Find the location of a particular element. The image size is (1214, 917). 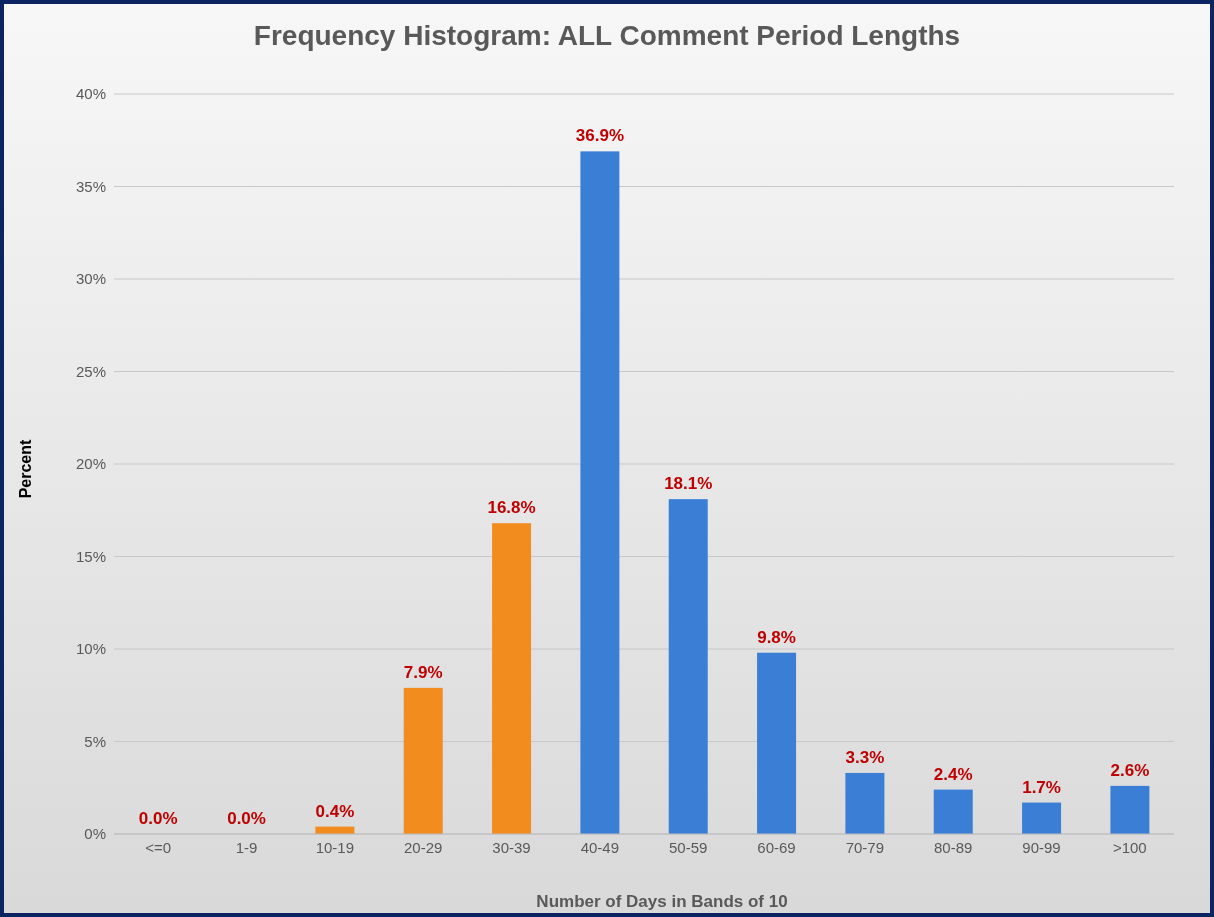

x-tick-label: >100 is located at coordinates (1129, 847).